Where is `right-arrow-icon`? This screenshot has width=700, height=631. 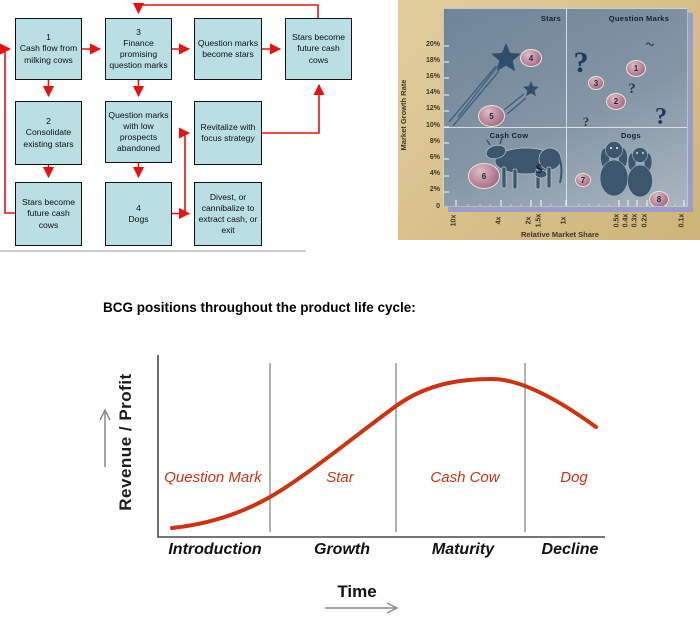
right-arrow-icon is located at coordinates (362, 608).